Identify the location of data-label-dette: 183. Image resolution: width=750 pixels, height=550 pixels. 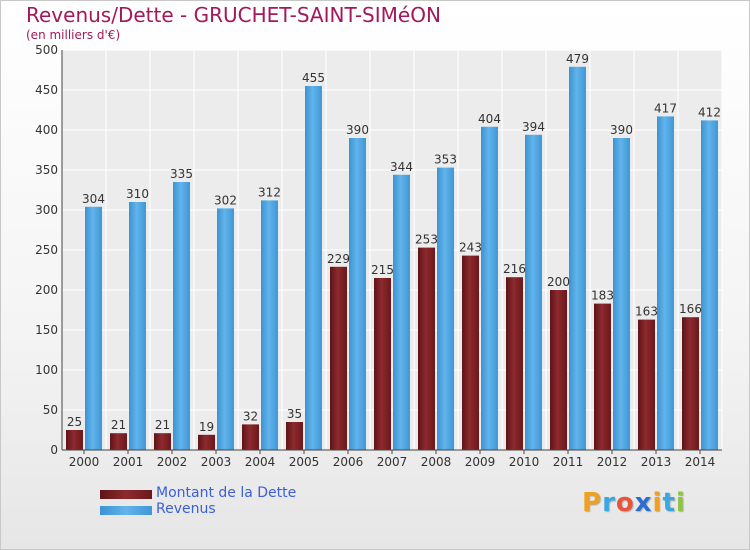
(602, 296).